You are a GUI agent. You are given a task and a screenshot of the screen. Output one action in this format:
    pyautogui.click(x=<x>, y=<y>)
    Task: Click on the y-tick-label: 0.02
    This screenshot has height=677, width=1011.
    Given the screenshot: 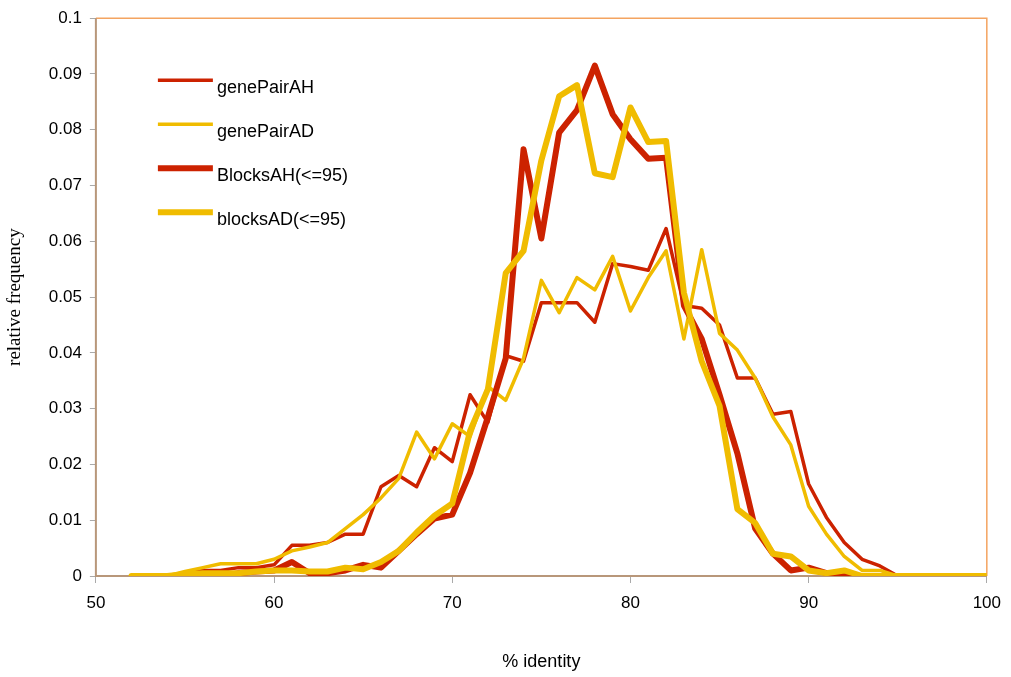 What is the action you would take?
    pyautogui.click(x=65, y=464)
    